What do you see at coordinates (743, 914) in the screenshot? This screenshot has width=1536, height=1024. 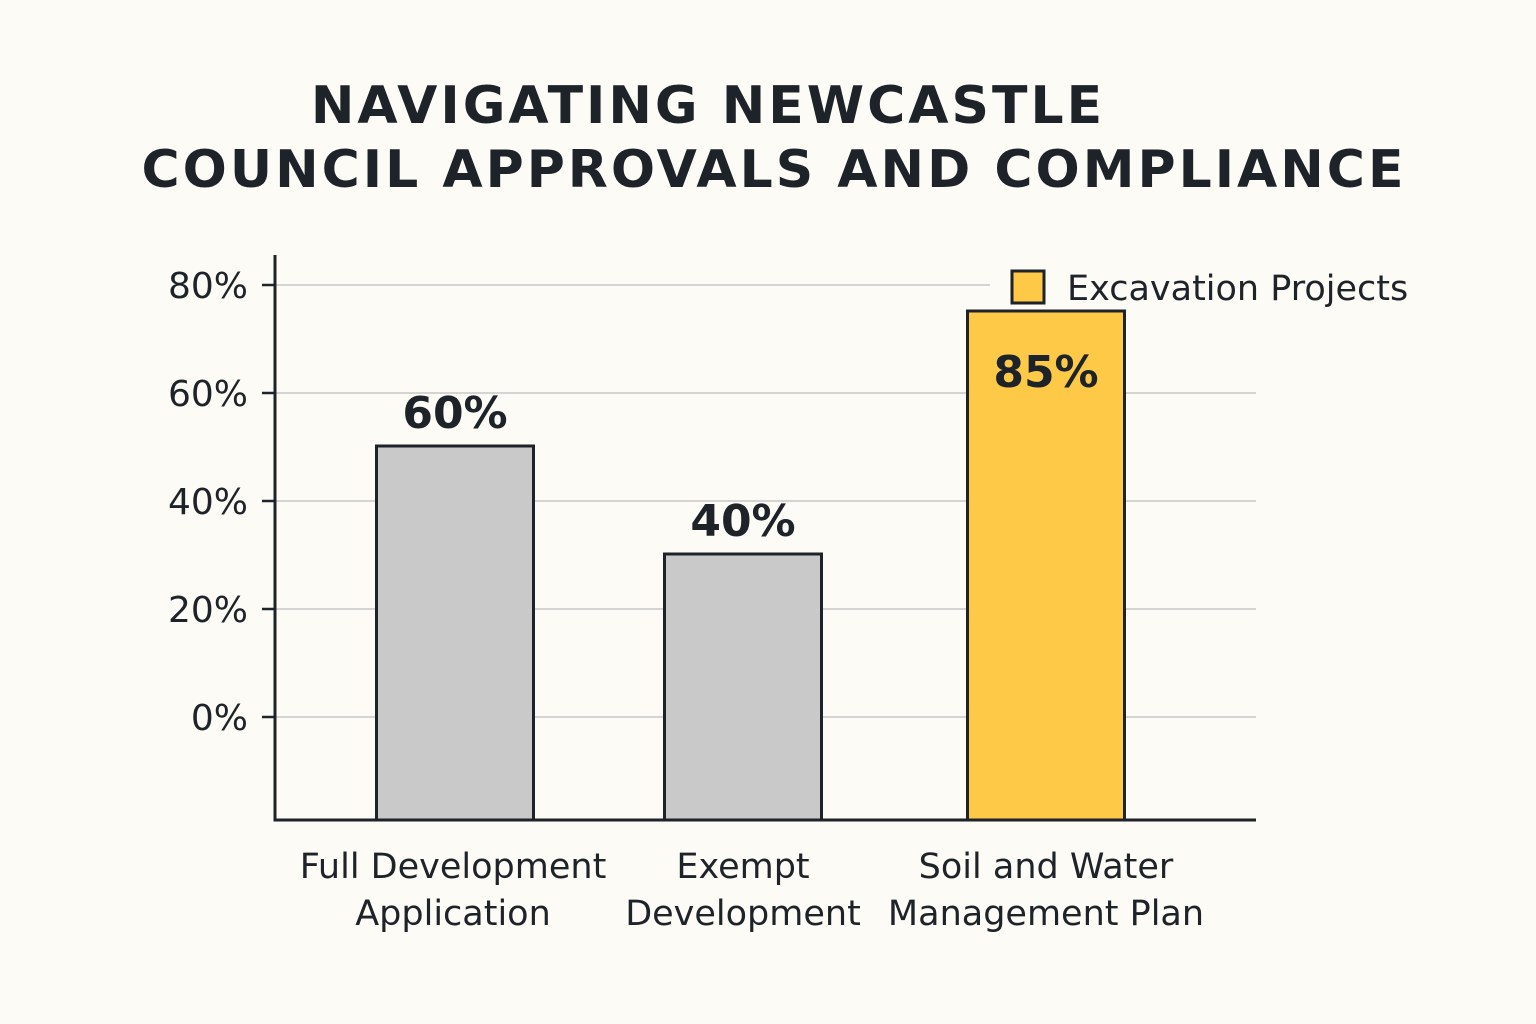 I see `x-category-label: Development` at bounding box center [743, 914].